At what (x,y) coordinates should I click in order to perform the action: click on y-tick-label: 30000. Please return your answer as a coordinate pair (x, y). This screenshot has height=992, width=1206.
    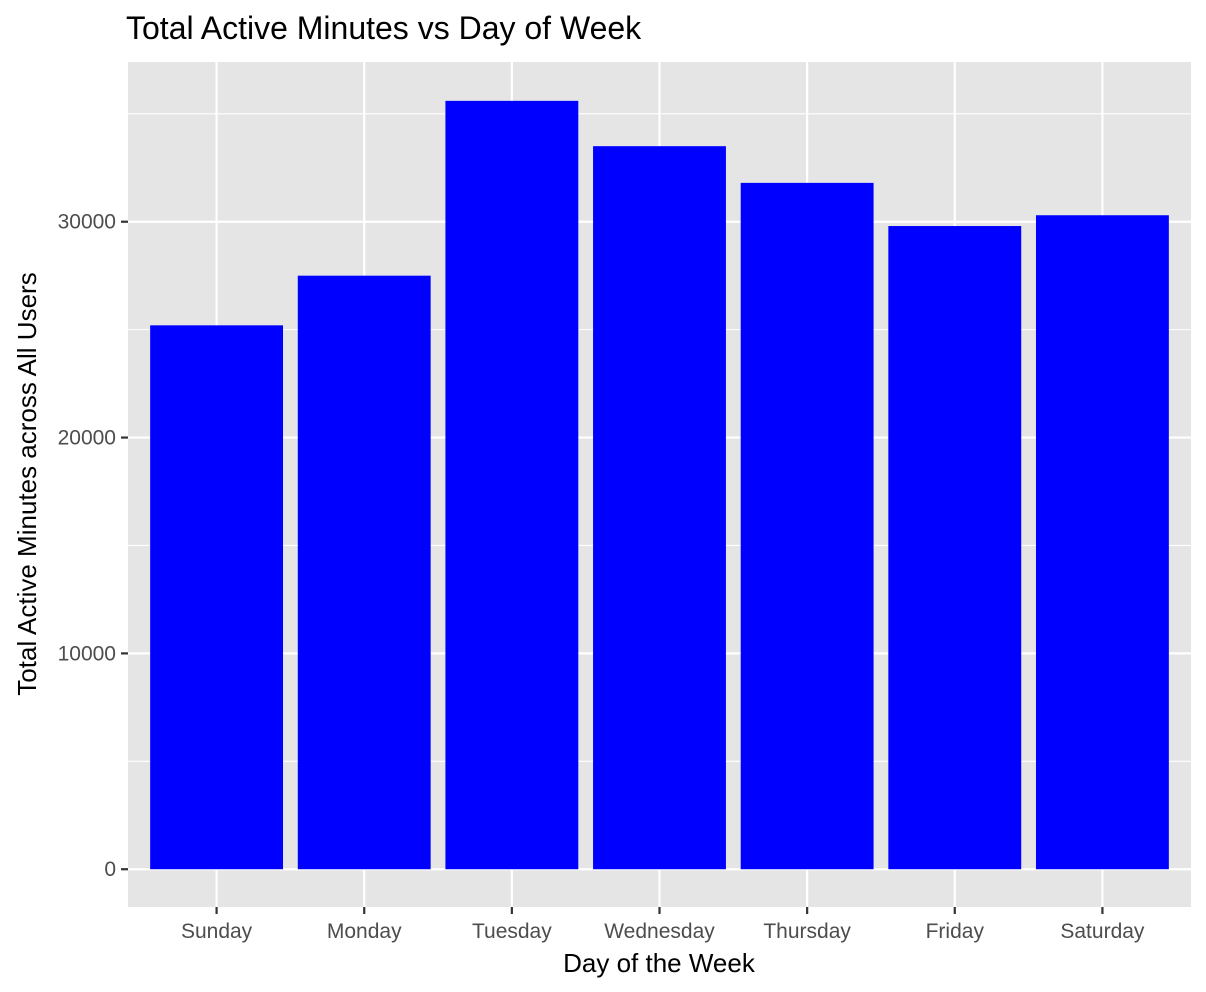
    Looking at the image, I should click on (87, 222).